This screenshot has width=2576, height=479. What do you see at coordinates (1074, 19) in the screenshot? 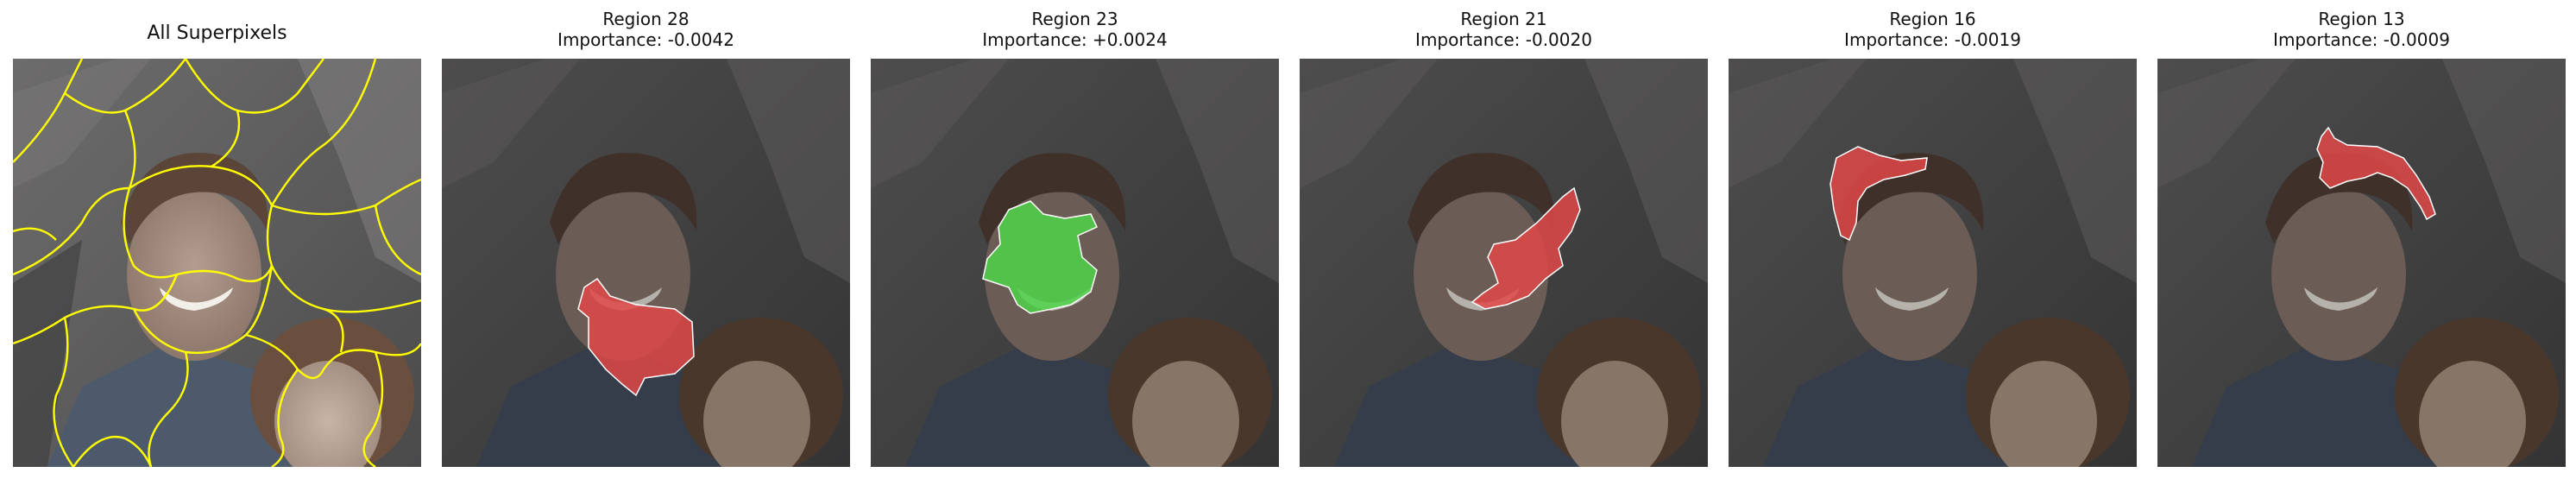
I see `panel-title: Region 23` at bounding box center [1074, 19].